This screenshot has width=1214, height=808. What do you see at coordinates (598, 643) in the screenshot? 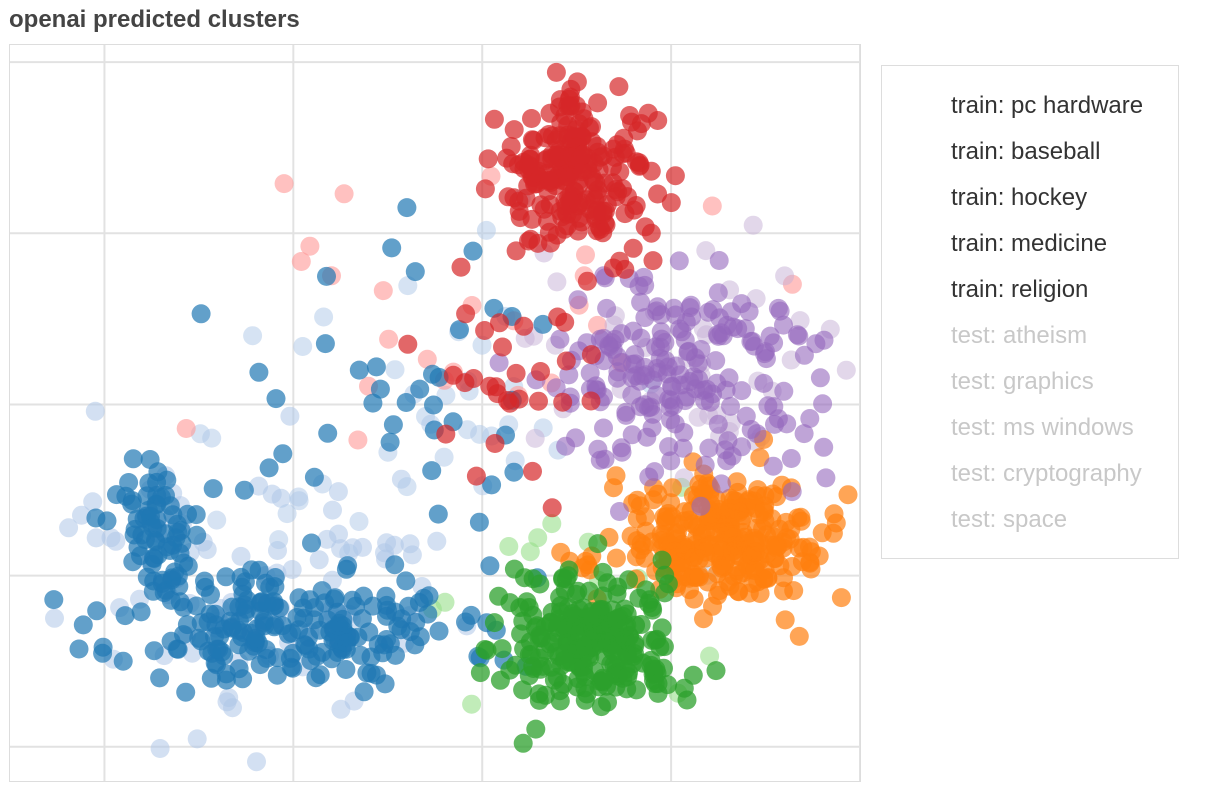
I see `series-train-hockey` at bounding box center [598, 643].